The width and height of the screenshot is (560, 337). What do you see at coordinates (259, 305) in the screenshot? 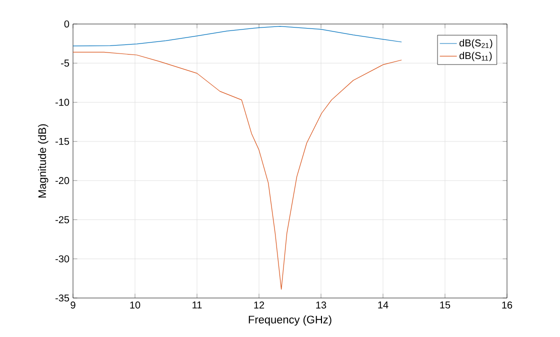
I see `x-tick-label: 12` at bounding box center [259, 305].